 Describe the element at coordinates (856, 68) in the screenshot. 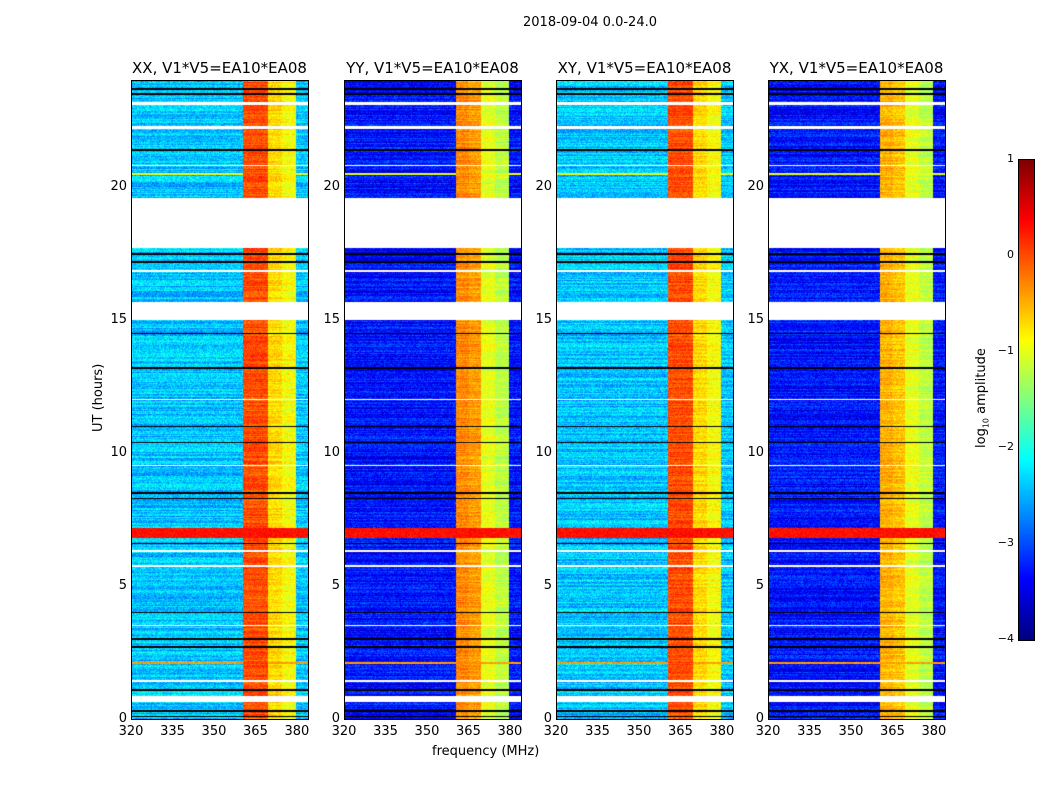

I see `panel-title: YX, V1*V5=EA10*EA08` at that location.